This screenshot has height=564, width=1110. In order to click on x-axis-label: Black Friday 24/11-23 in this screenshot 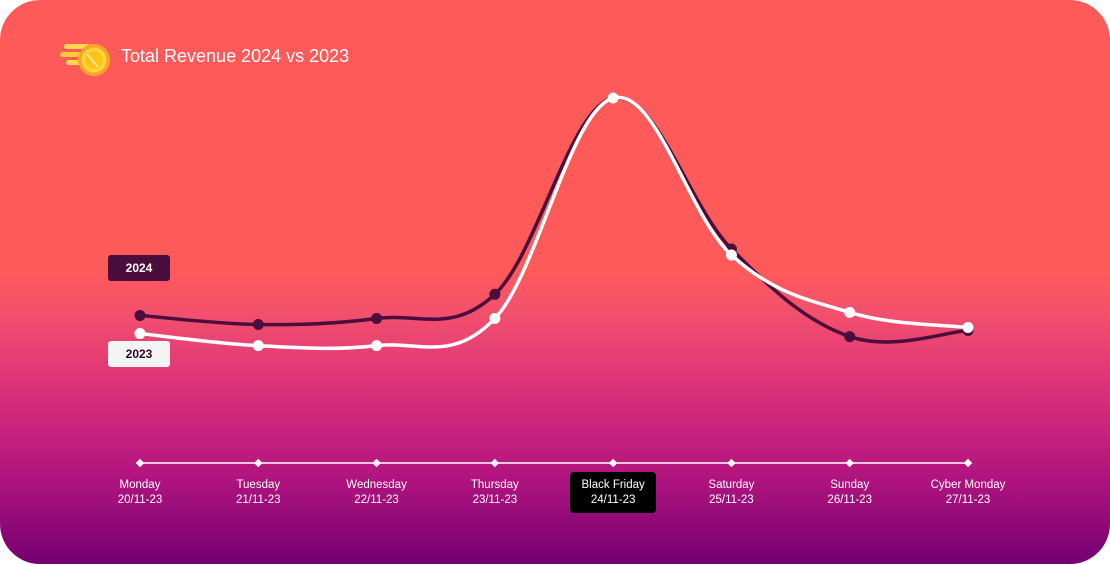, I will do `click(613, 492)`.